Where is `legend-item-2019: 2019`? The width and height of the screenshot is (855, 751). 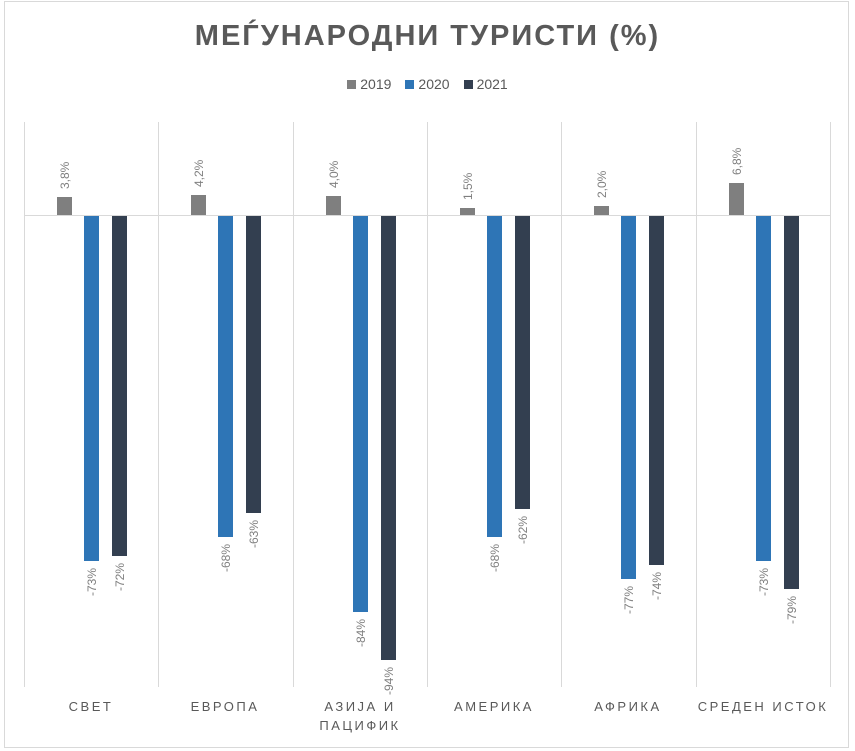
legend-item-2019: 2019 is located at coordinates (369, 84).